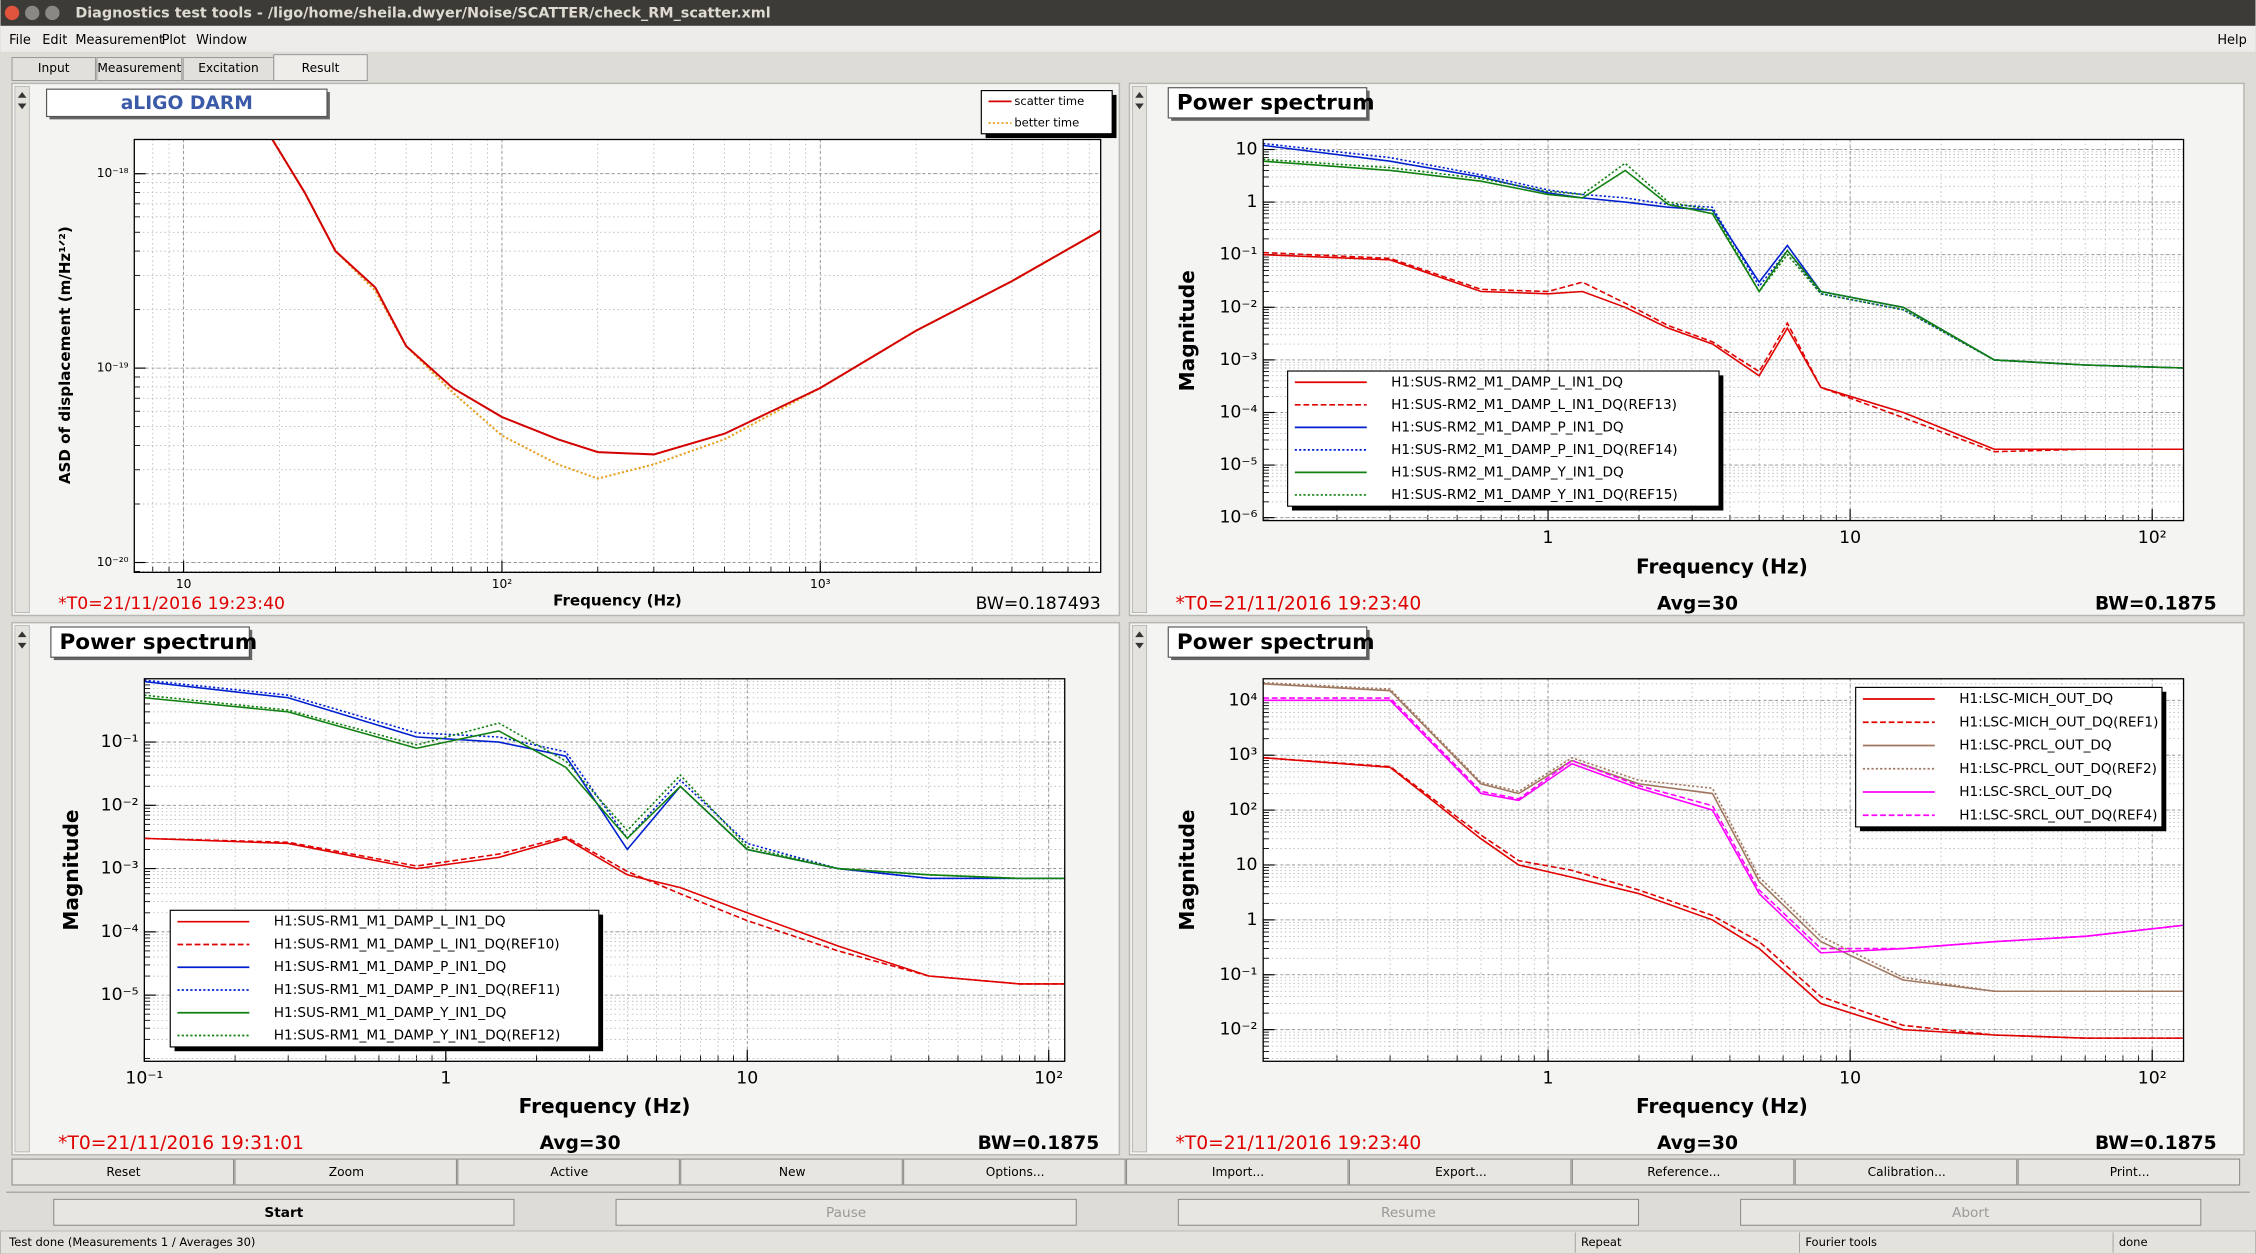 This screenshot has width=2256, height=1254. What do you see at coordinates (1238, 360) in the screenshot?
I see `y-tick-label: 10⁻³` at bounding box center [1238, 360].